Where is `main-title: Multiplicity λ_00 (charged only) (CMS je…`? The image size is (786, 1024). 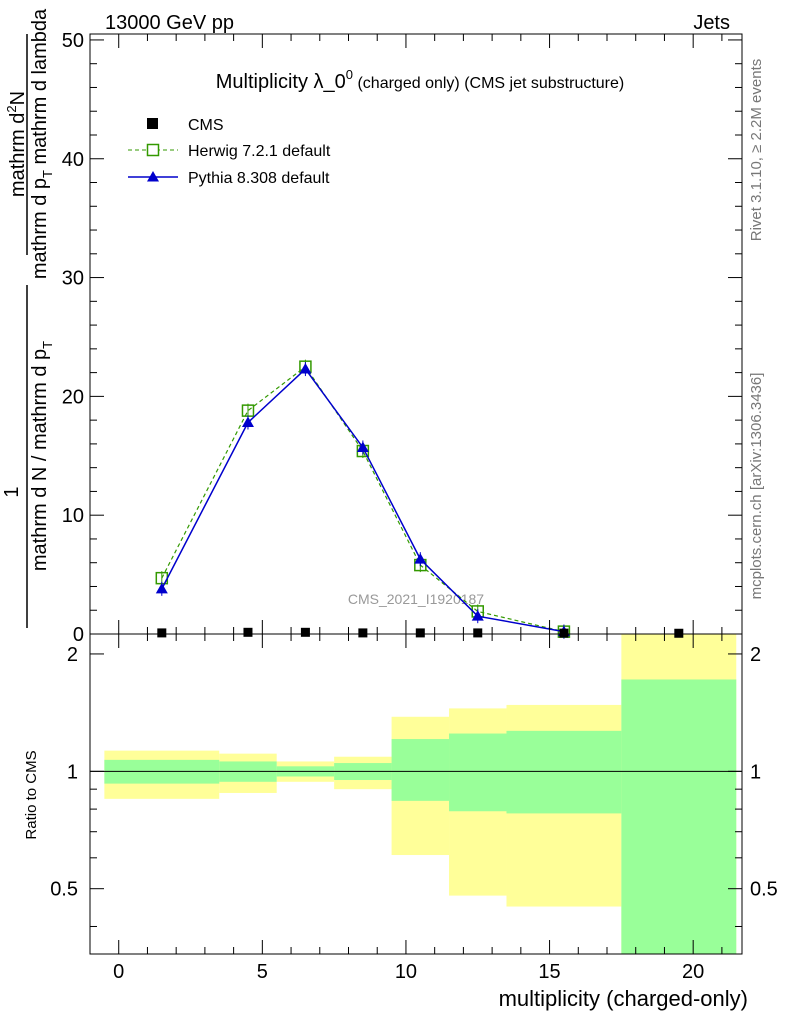 main-title: Multiplicity λ_00 (charged only) (CMS je… is located at coordinates (420, 80).